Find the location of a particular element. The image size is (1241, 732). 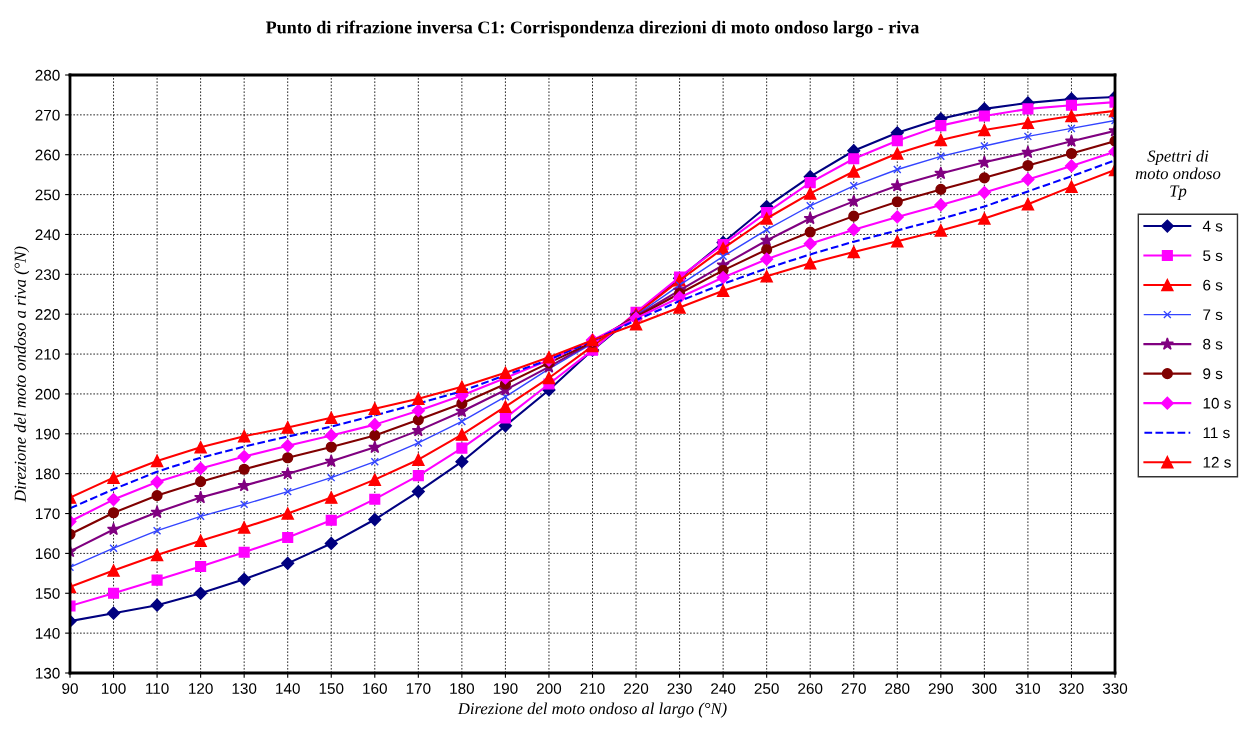

x-tick-label: 270 is located at coordinates (853, 688).